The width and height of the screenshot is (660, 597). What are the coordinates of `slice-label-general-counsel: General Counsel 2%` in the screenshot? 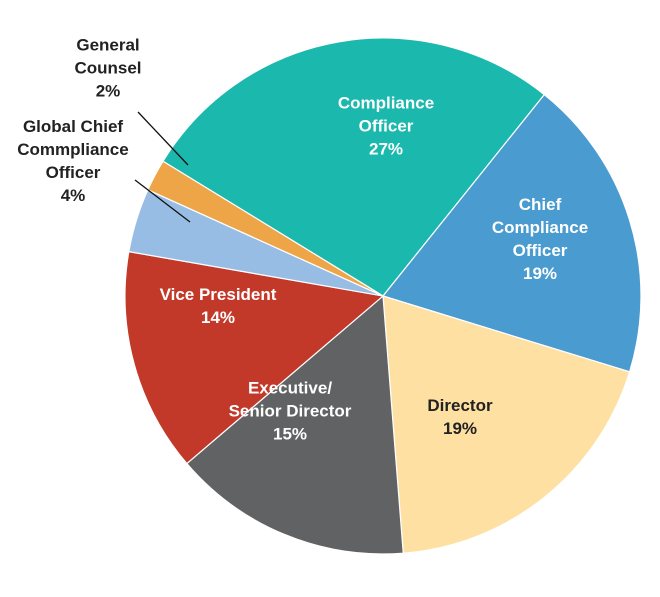 It's located at (107, 67).